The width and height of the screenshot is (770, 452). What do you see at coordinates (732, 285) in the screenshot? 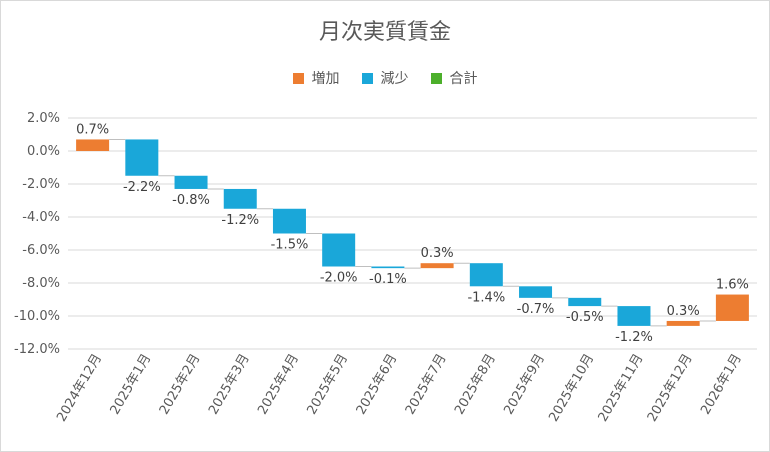
I see `data-label: 1.6%` at bounding box center [732, 285].